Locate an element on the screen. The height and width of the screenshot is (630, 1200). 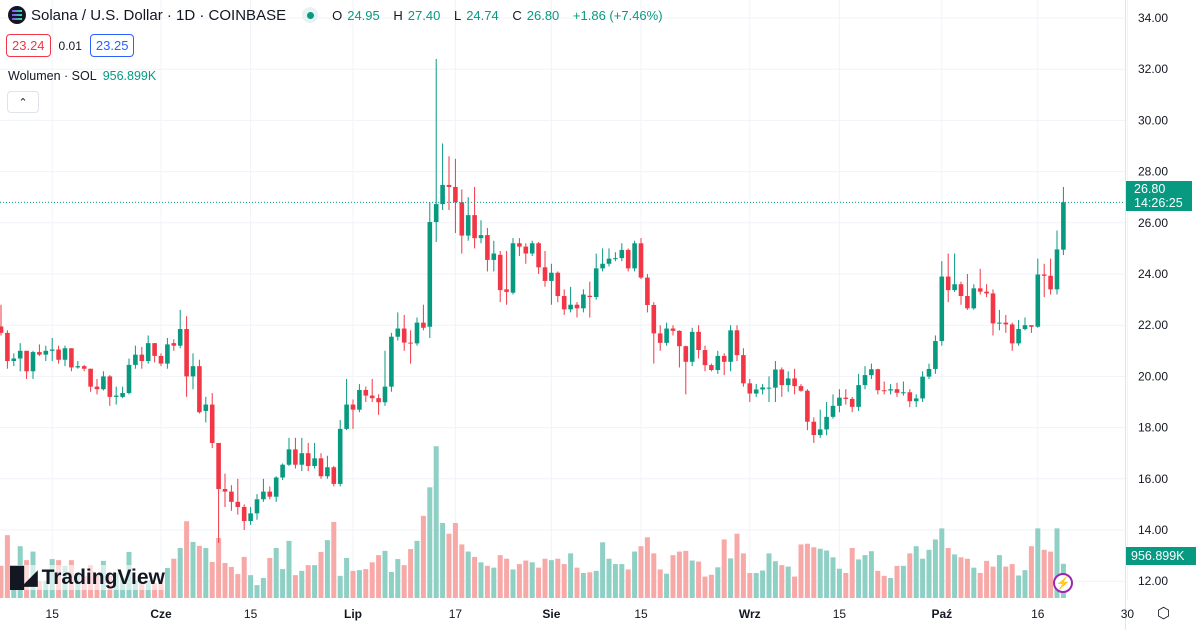
sell-button: 23.24 is located at coordinates (28, 45).